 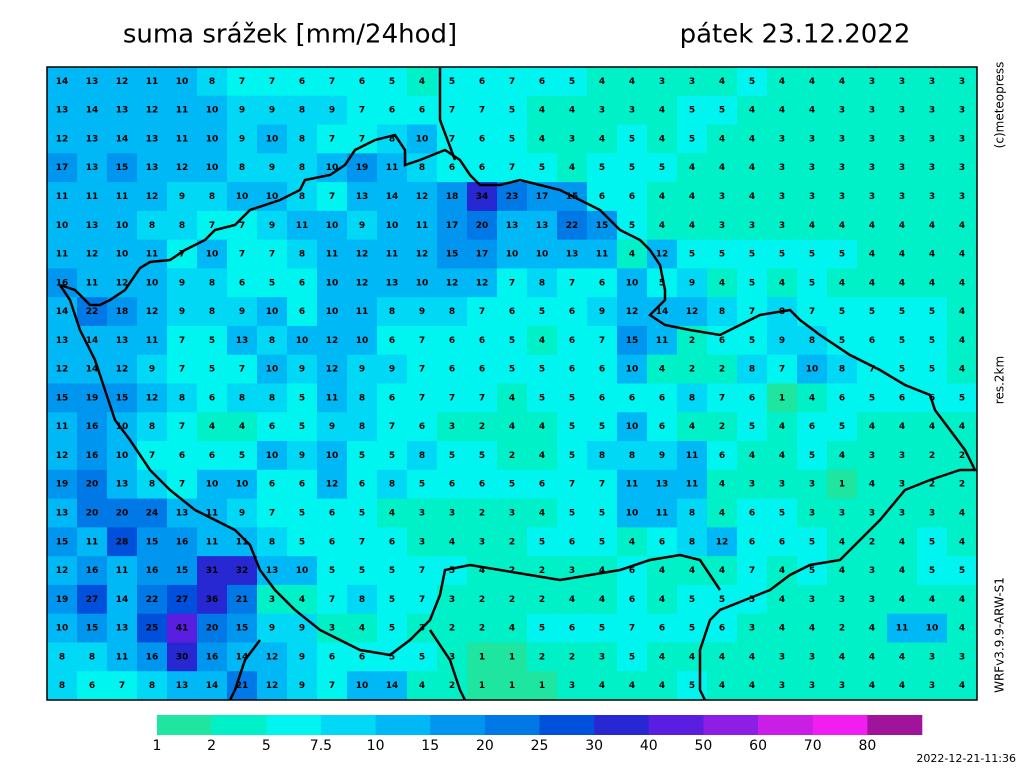 I want to click on cell-value: 16, so click(x=62, y=283).